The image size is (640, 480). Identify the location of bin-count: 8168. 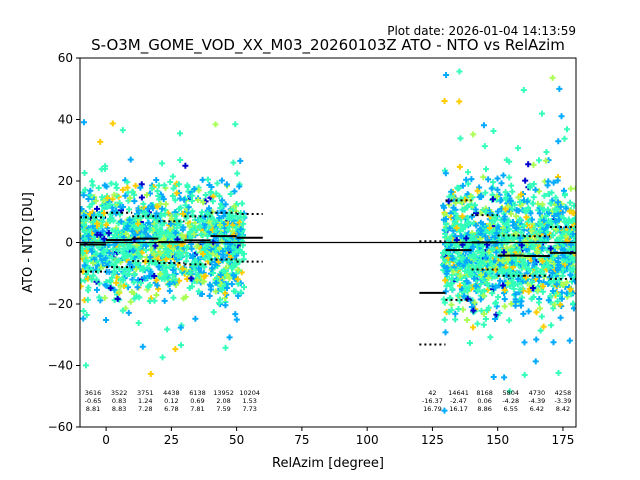
(484, 393).